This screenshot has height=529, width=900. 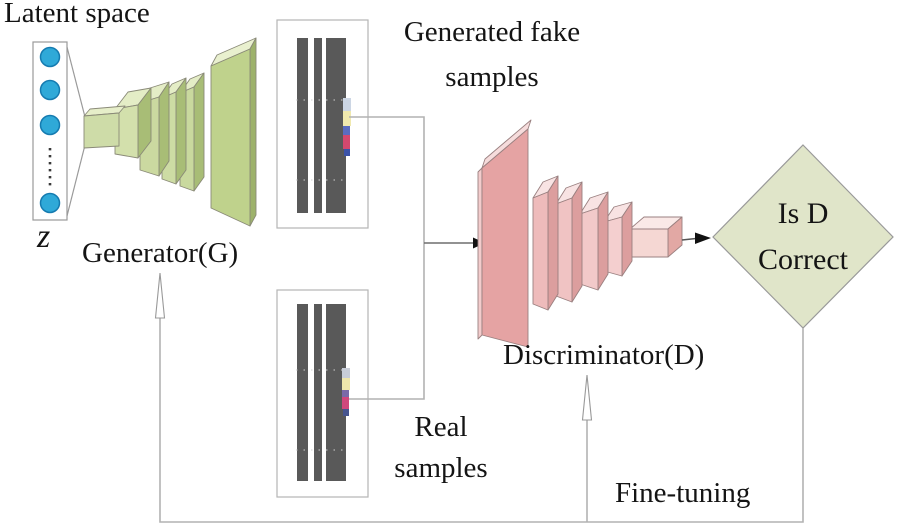 I want to click on generated-fake-samples-label: Generated fake samples, so click(x=492, y=55).